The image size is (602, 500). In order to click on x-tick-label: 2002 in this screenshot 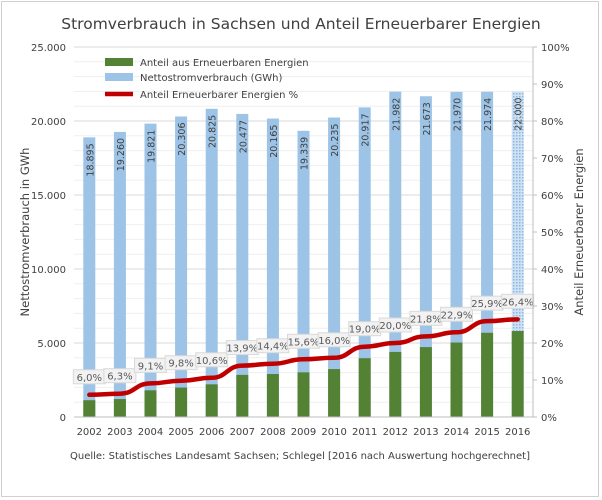, I will do `click(89, 432)`.